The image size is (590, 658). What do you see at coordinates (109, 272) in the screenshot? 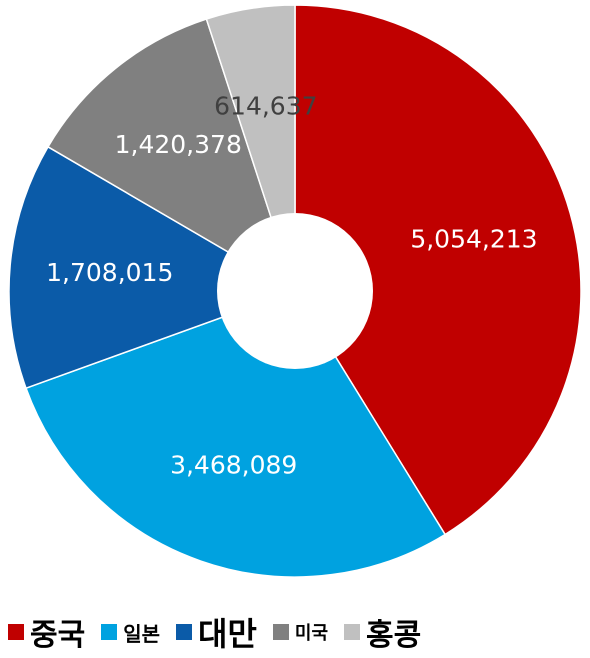
I see `slice-data-label: 1,708,015` at bounding box center [109, 272].